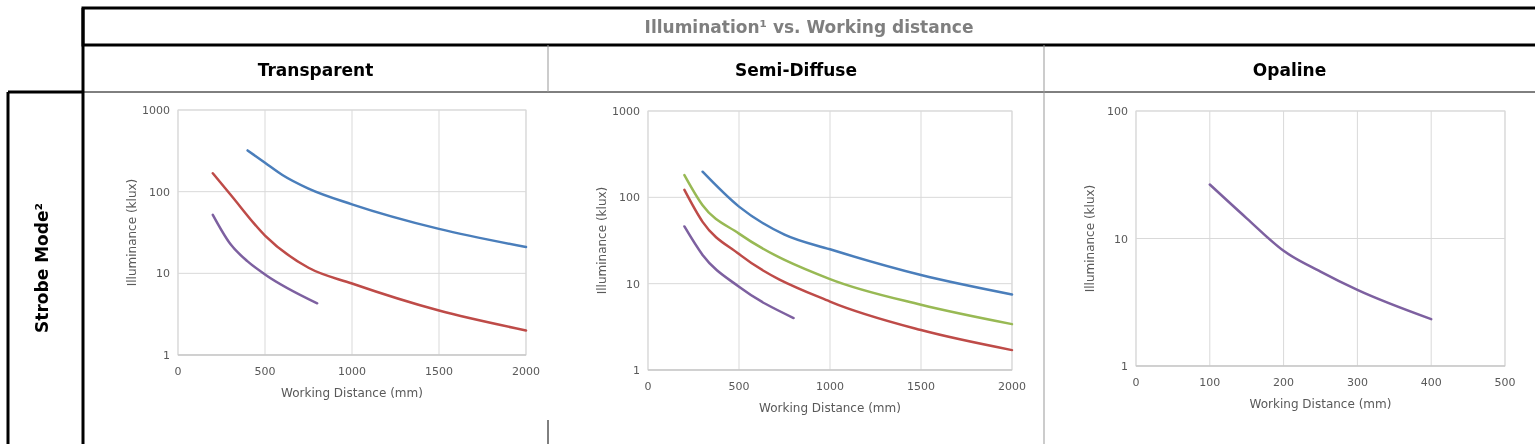 This screenshot has width=1535, height=444. I want to click on chart-title: Opaline, so click(1289, 70).